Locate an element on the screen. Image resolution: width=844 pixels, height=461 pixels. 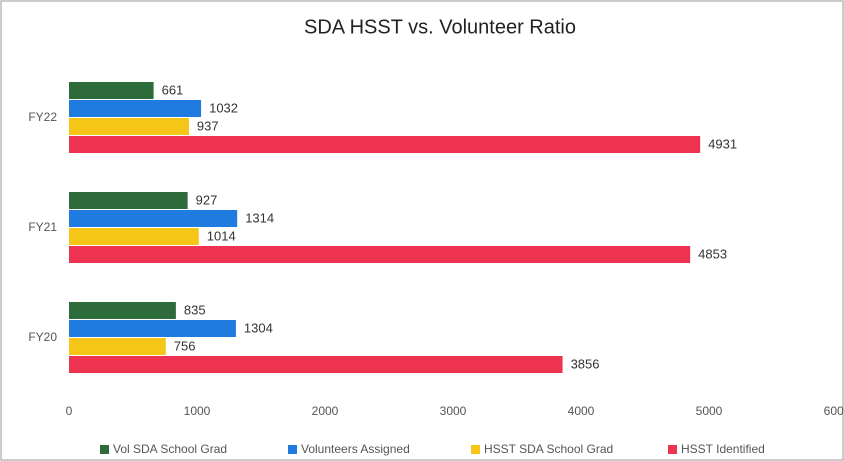
legend-label: Vol SDA School Grad is located at coordinates (170, 449).